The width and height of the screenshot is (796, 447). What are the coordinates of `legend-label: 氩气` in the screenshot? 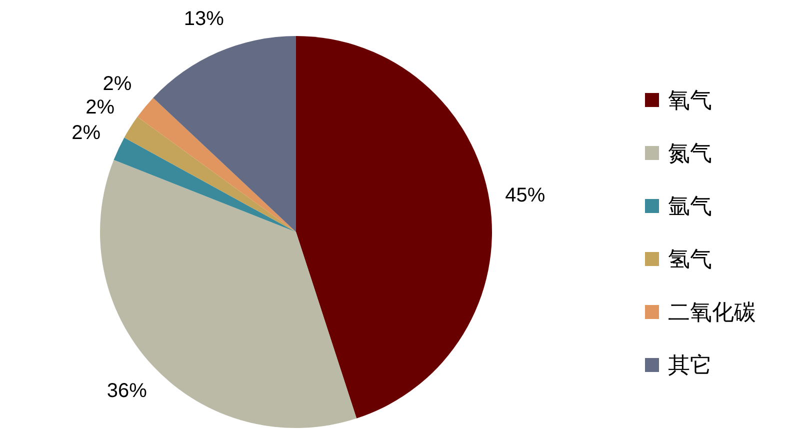 It's located at (690, 206).